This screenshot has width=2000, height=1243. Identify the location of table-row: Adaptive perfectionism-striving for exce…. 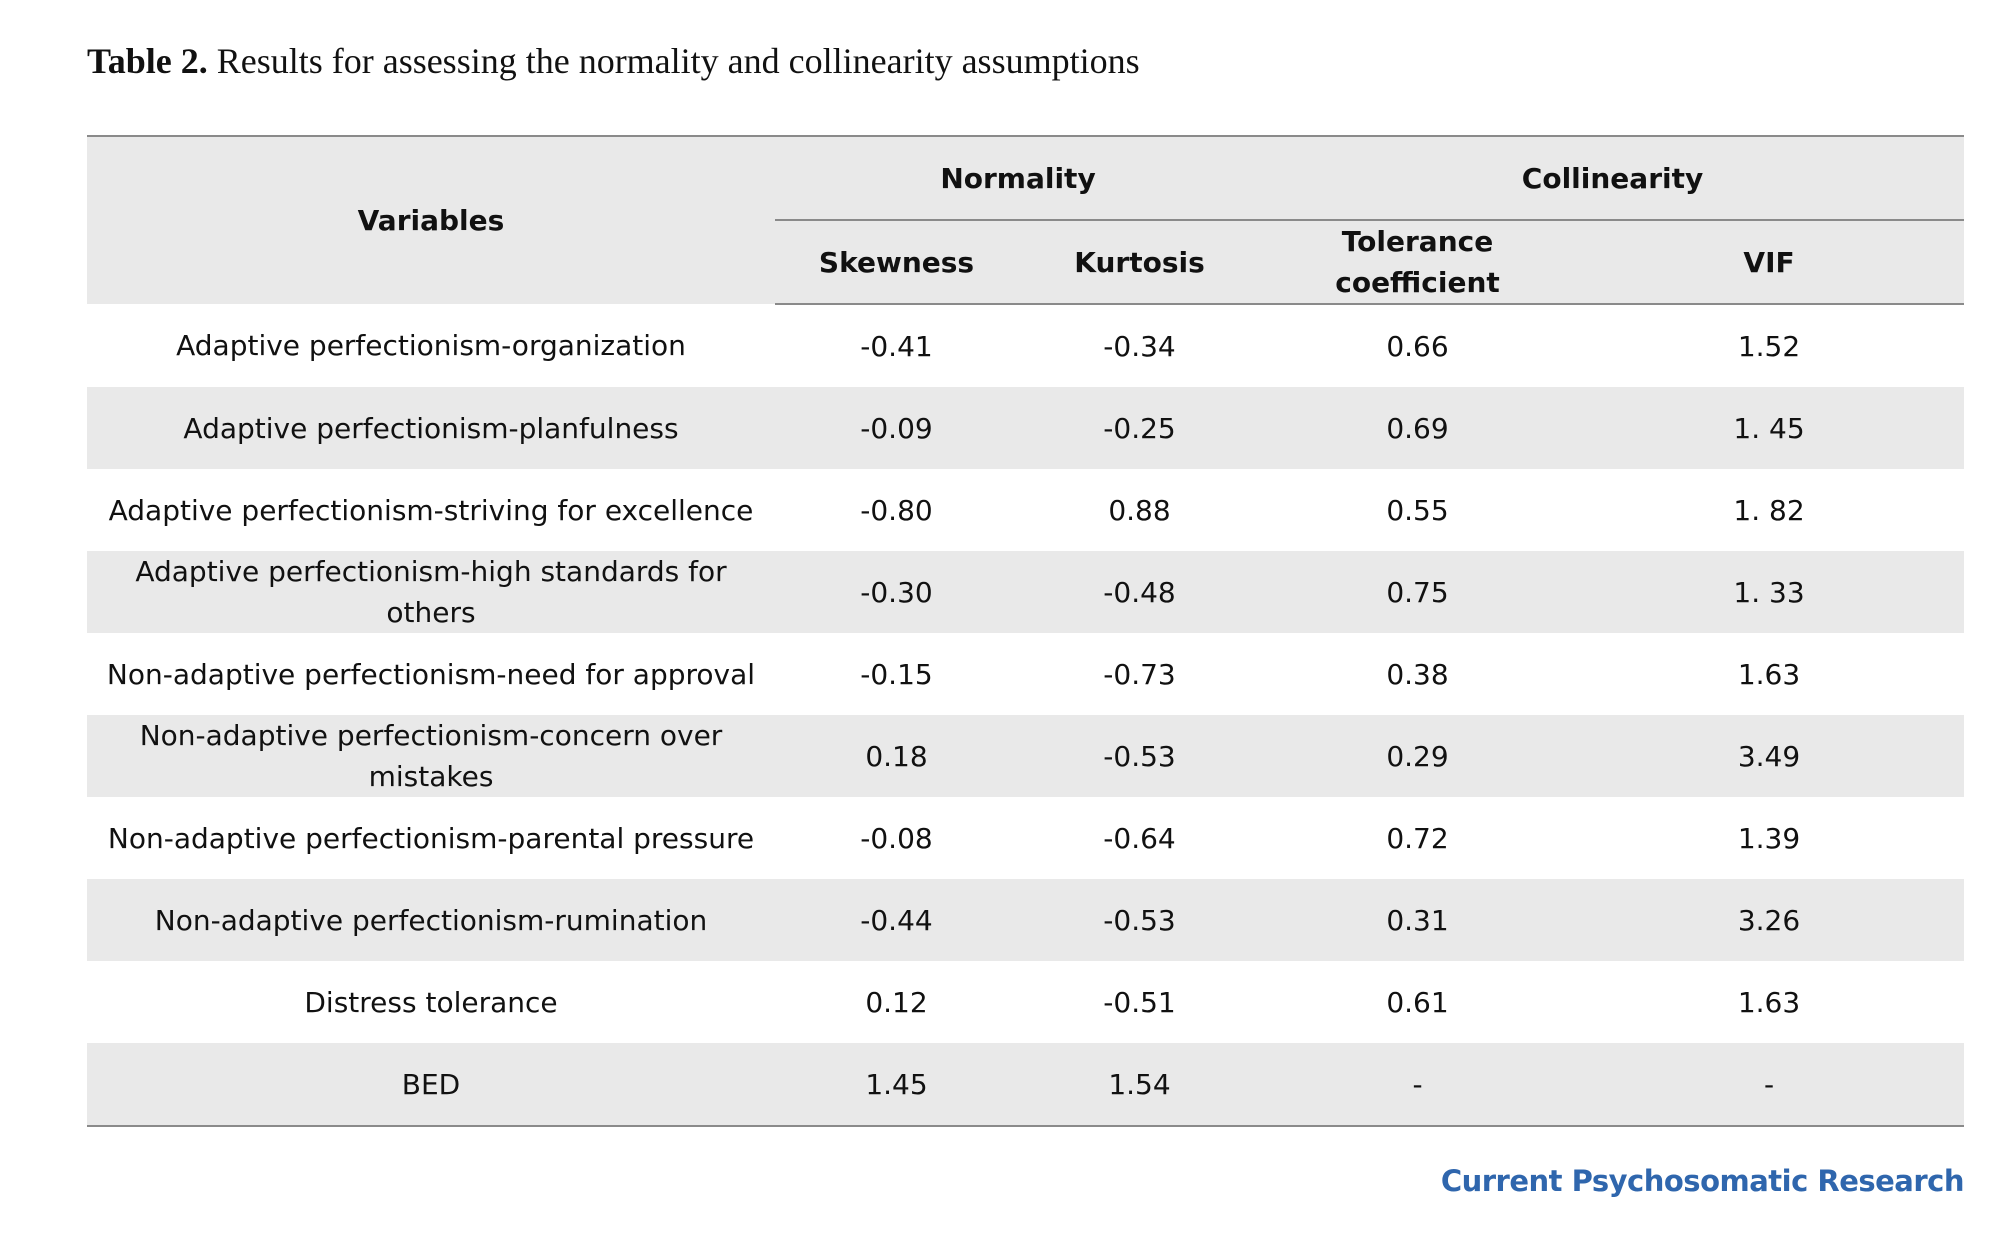
(1025, 510).